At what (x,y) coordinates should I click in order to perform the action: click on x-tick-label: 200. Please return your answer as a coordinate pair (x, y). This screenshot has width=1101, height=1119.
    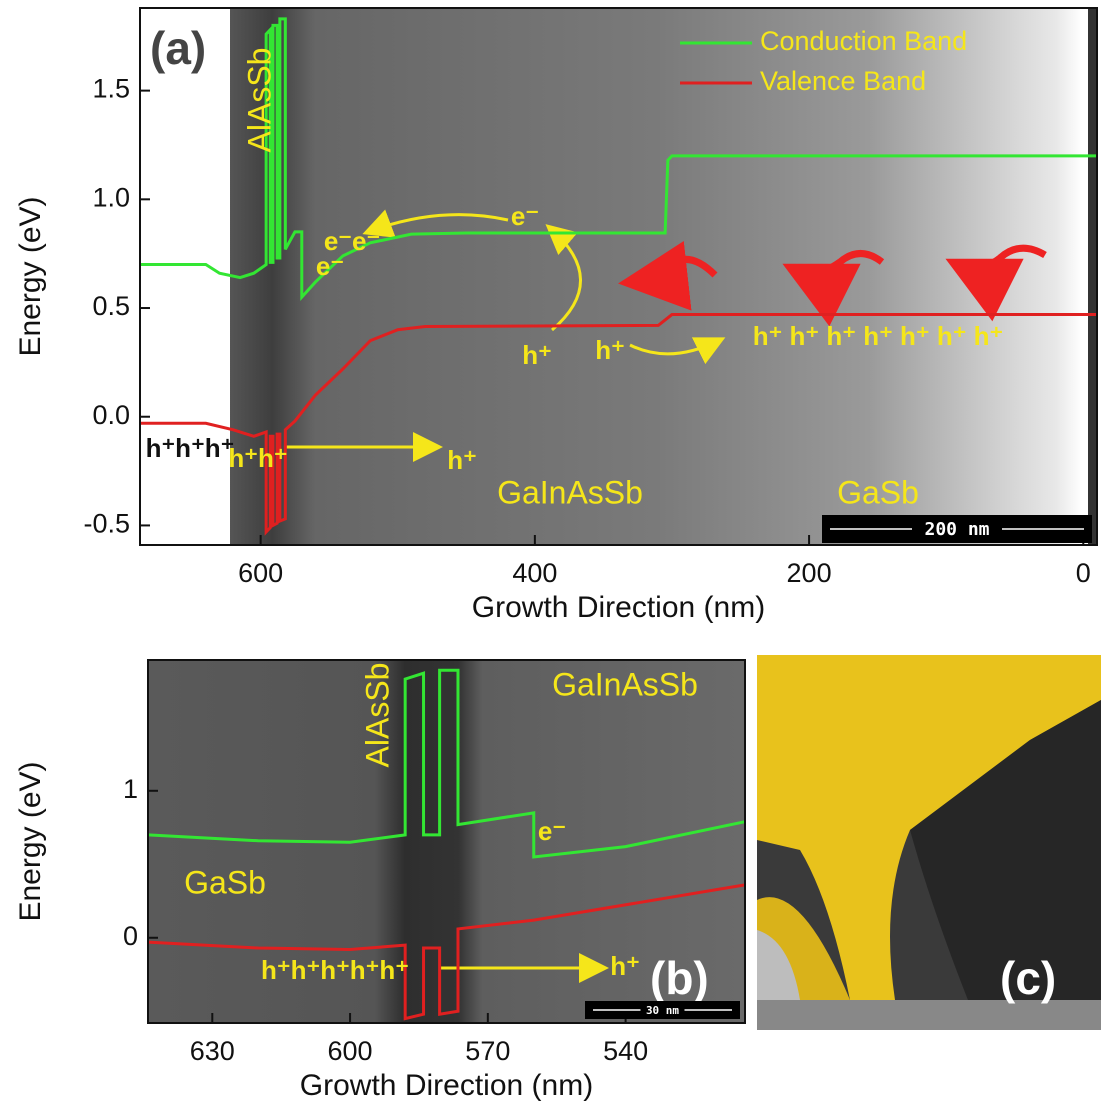
    Looking at the image, I should click on (809, 573).